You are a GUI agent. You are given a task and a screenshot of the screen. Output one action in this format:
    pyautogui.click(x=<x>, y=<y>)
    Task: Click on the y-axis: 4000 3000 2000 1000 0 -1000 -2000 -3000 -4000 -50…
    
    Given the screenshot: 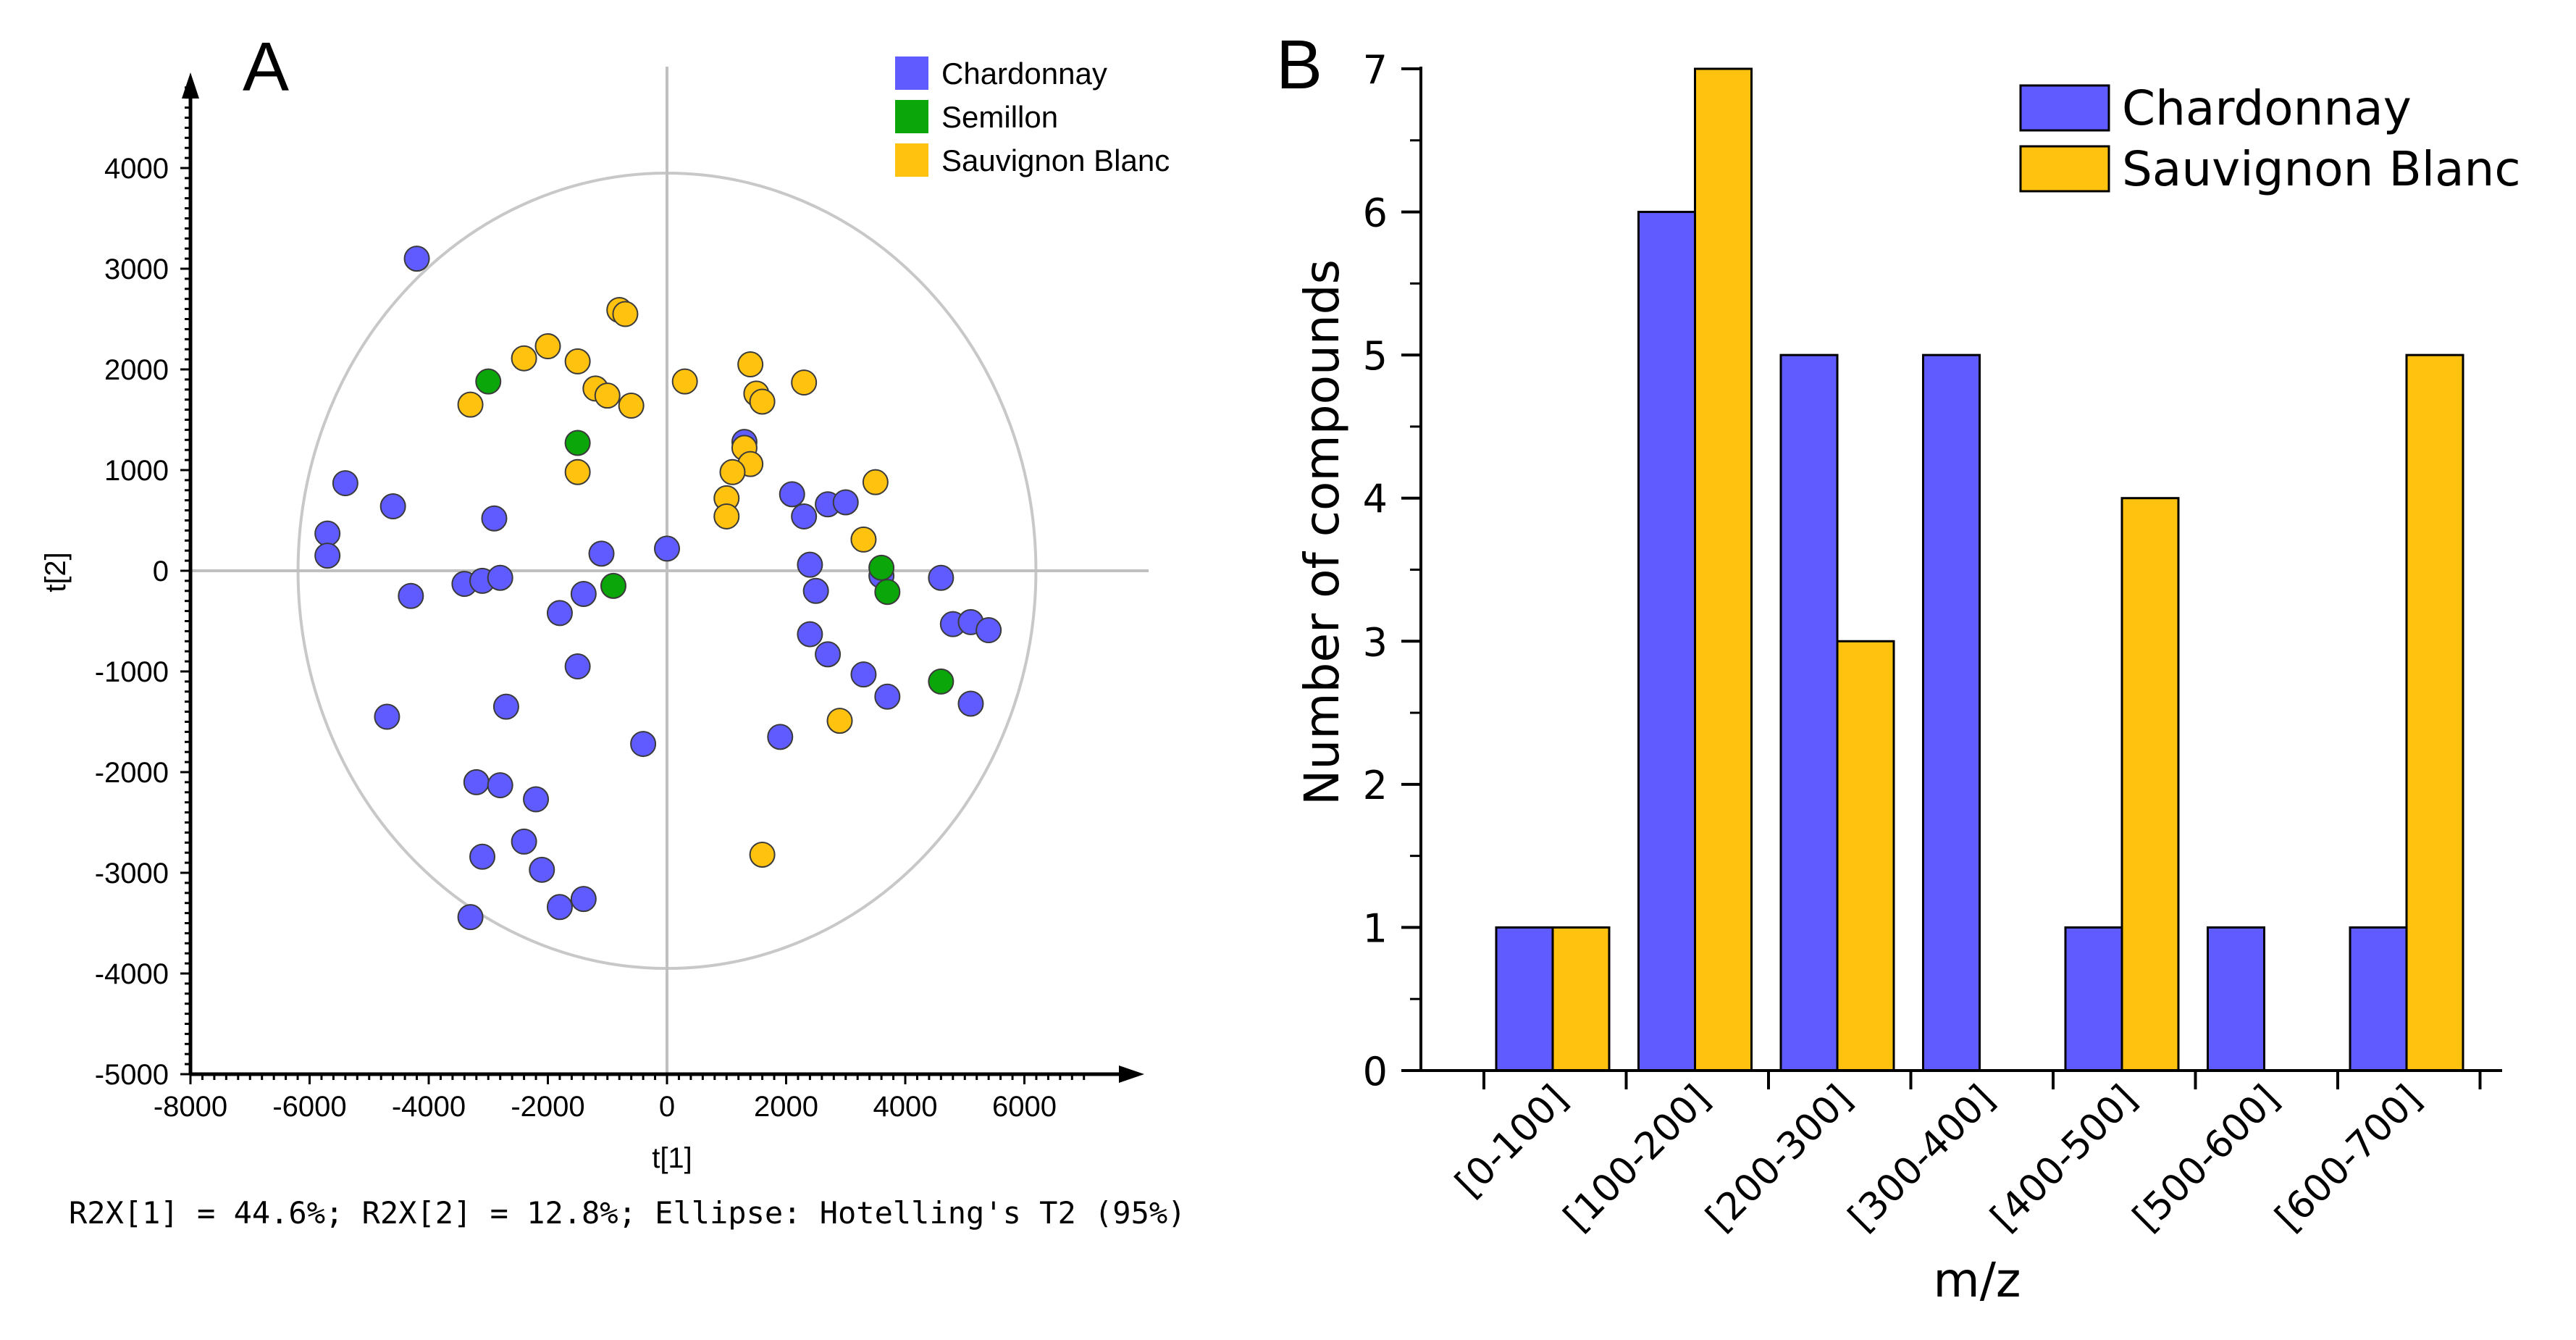 What is the action you would take?
    pyautogui.click(x=147, y=582)
    